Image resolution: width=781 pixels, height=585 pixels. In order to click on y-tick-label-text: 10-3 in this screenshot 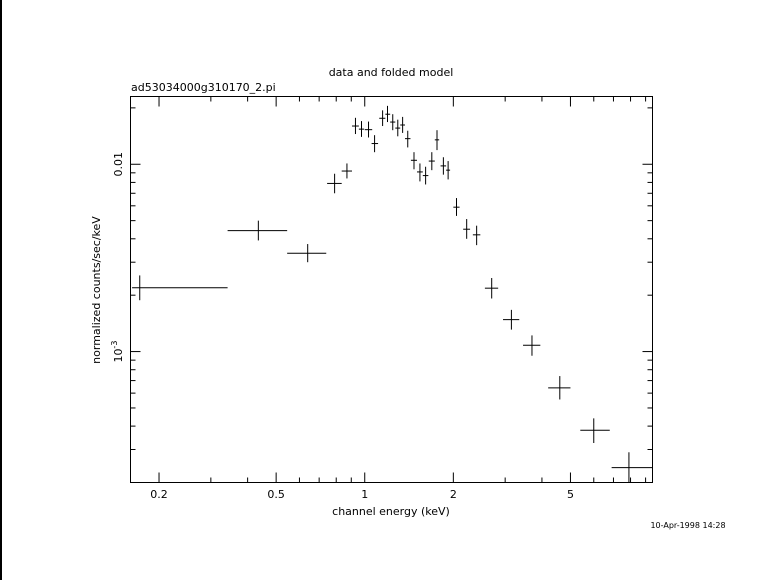, I will do `click(117, 352)`.